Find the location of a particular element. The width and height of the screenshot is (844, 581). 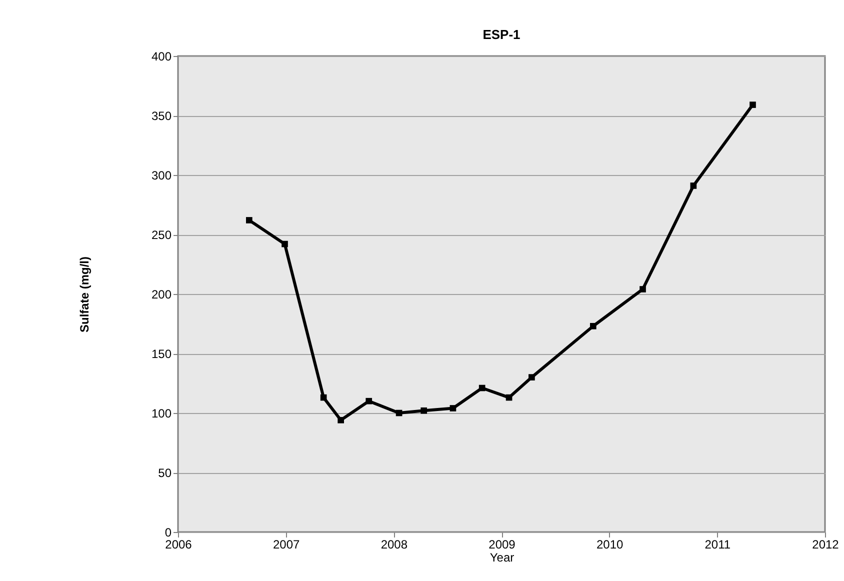

y-tick-label: 50 is located at coordinates (165, 473).